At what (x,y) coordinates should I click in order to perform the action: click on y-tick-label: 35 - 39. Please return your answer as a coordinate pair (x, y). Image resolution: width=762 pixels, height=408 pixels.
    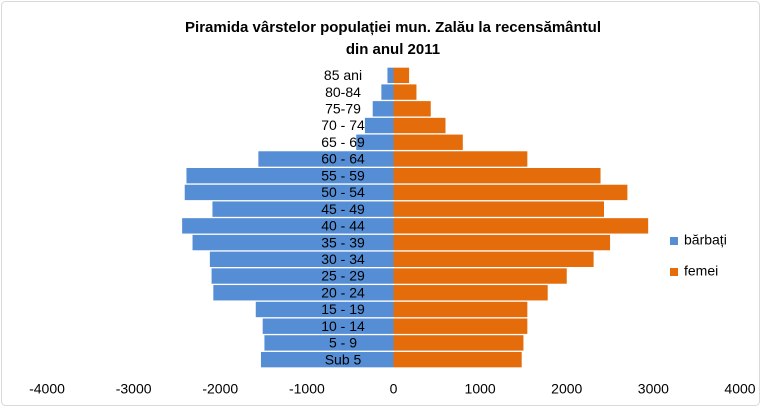
    Looking at the image, I should click on (343, 242).